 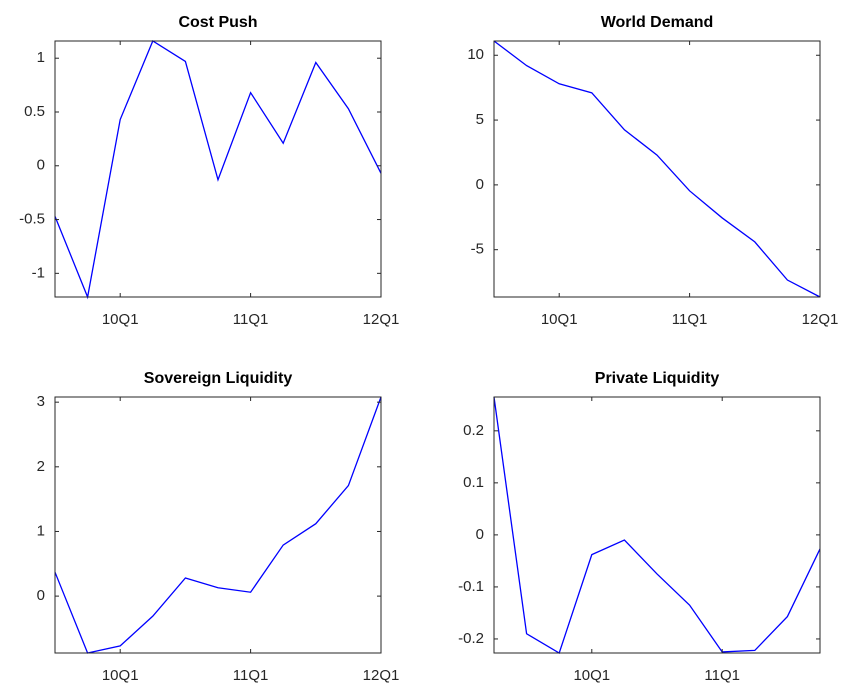 I want to click on y-tick-label: 5, so click(x=480, y=119).